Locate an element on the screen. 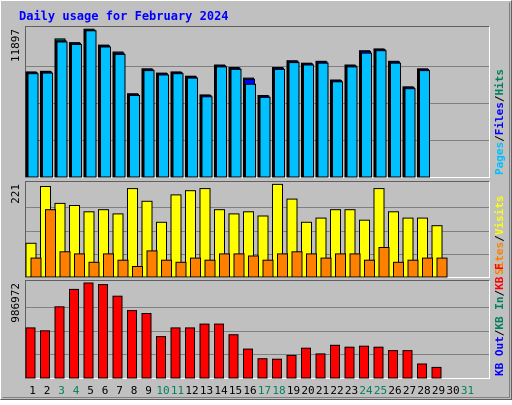 The width and height of the screenshot is (512, 405). x-tick-label-day-1: 1 is located at coordinates (32, 390).